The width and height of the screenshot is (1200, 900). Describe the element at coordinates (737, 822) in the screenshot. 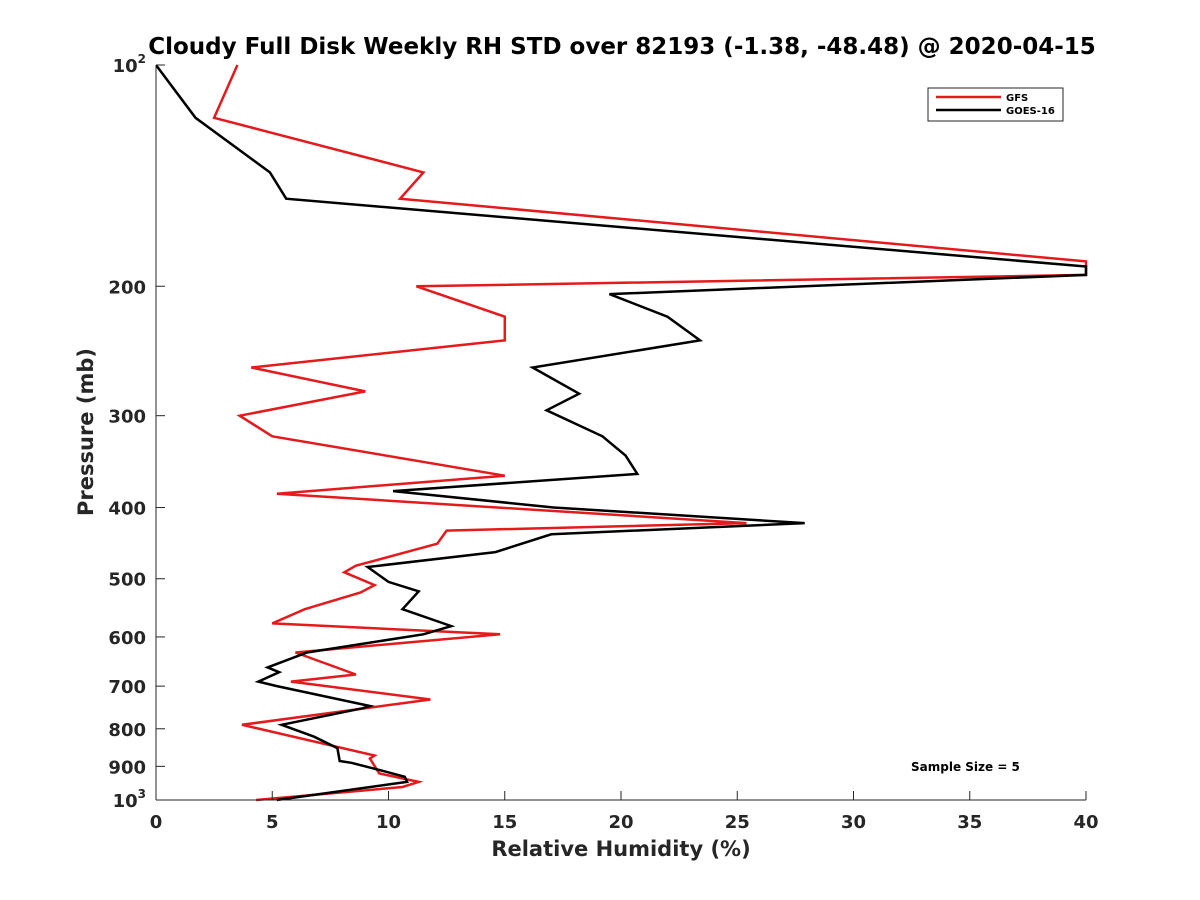

I see `x-tick-label: 25` at that location.